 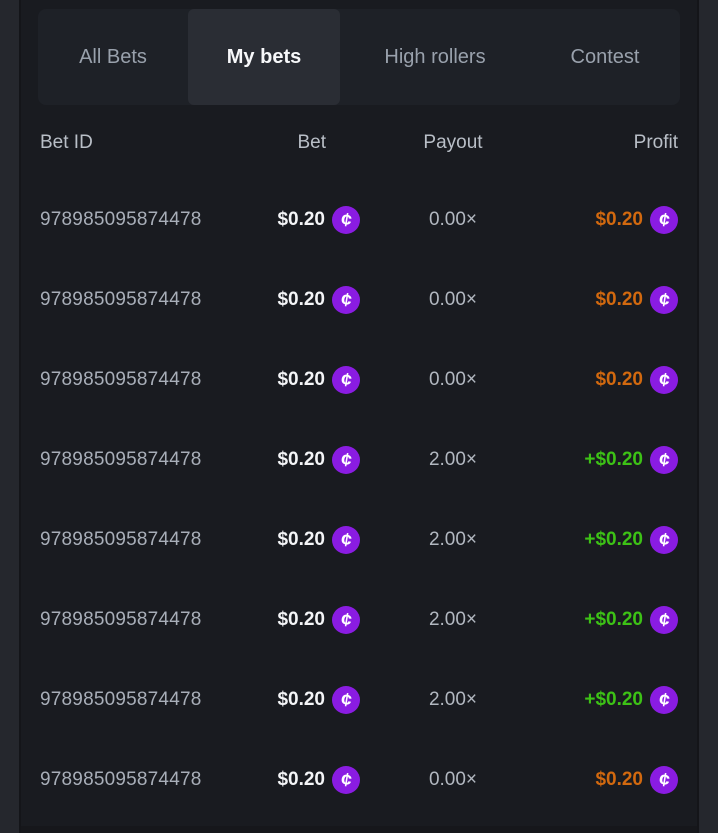 What do you see at coordinates (113, 56) in the screenshot?
I see `tab-all-bets: All Bets` at bounding box center [113, 56].